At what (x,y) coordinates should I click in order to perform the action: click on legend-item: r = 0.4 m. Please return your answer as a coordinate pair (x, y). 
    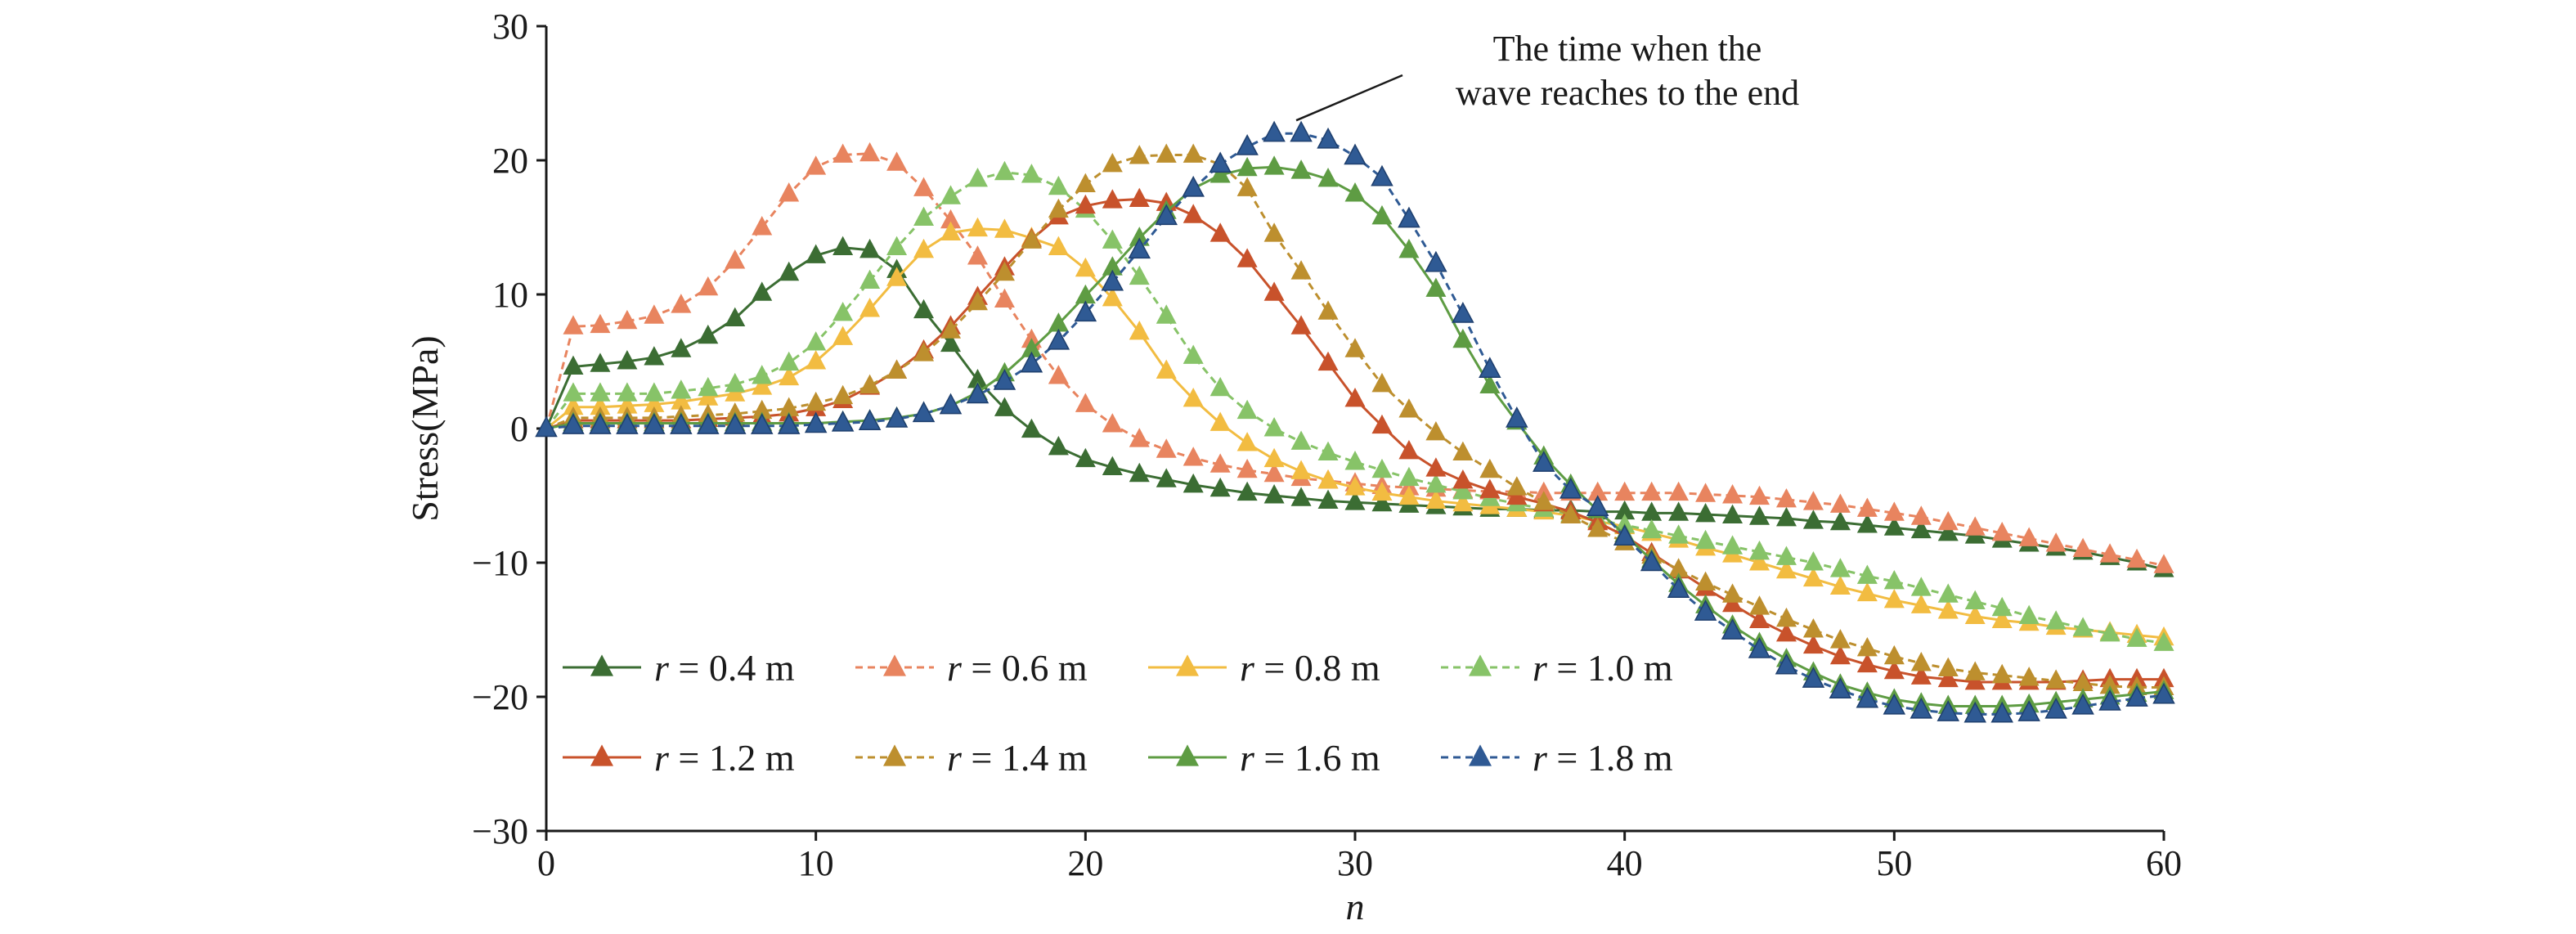
    Looking at the image, I should click on (679, 668).